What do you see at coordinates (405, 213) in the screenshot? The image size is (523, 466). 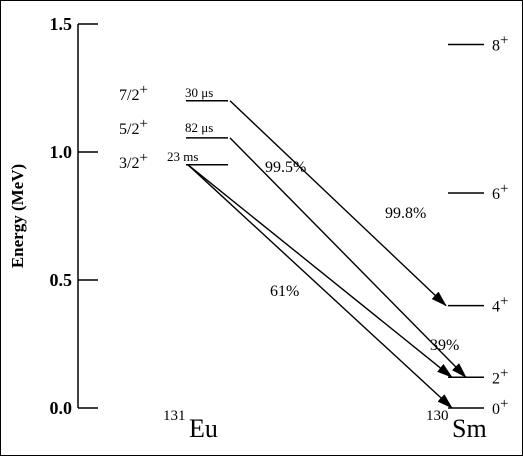 I see `transition-branch-0: 99.8%` at bounding box center [405, 213].